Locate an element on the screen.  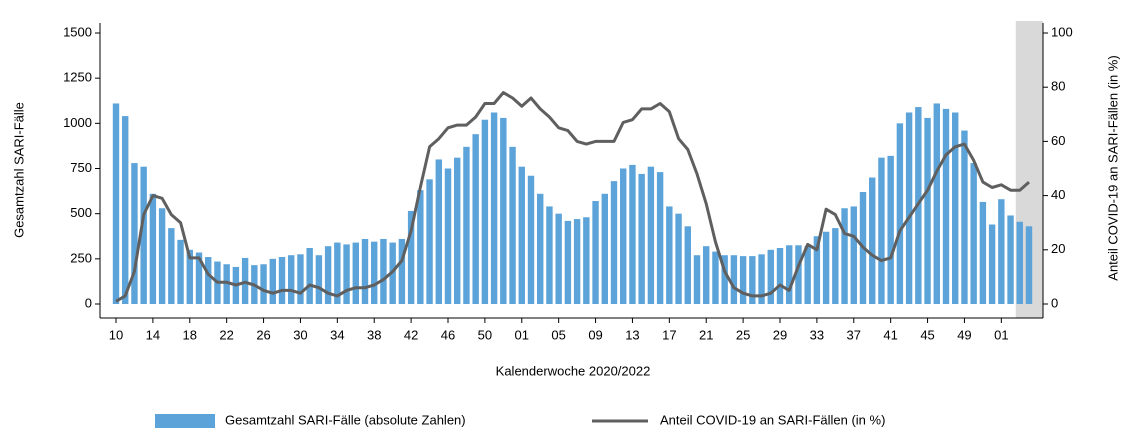
y2-tick-label: 20 is located at coordinates (1058, 248).